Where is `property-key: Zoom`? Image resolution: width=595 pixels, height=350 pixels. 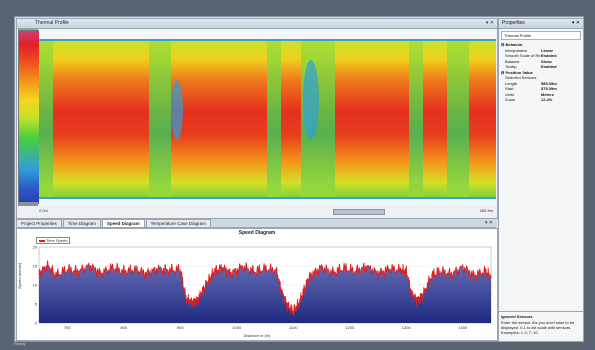
property-key: Zoom is located at coordinates (510, 99).